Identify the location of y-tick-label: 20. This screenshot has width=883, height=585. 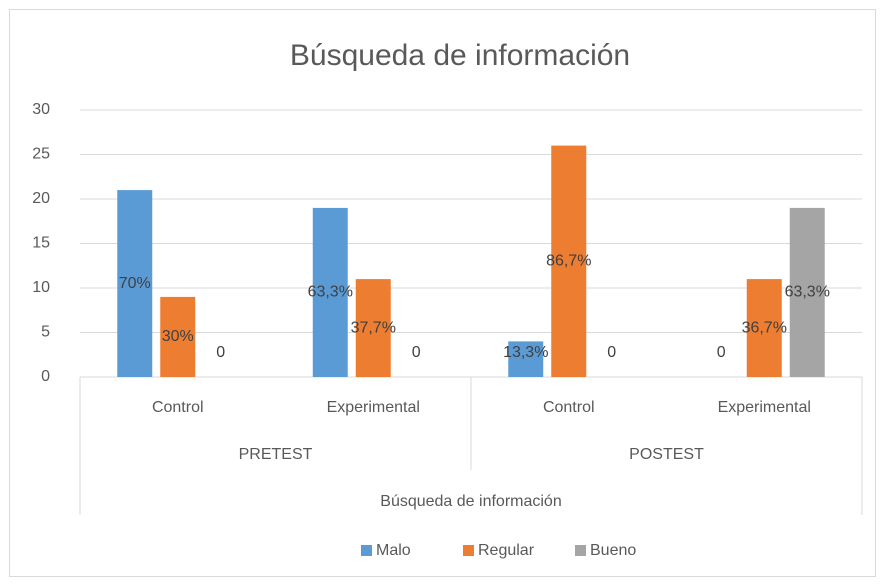
(41, 198).